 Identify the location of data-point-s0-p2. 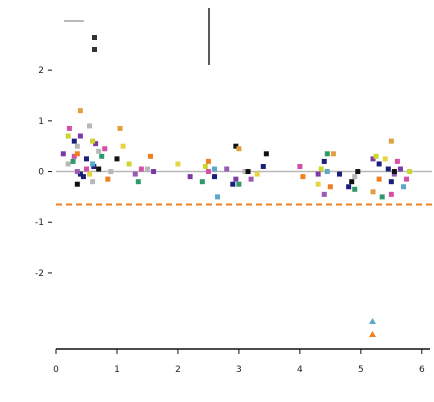
(86, 159).